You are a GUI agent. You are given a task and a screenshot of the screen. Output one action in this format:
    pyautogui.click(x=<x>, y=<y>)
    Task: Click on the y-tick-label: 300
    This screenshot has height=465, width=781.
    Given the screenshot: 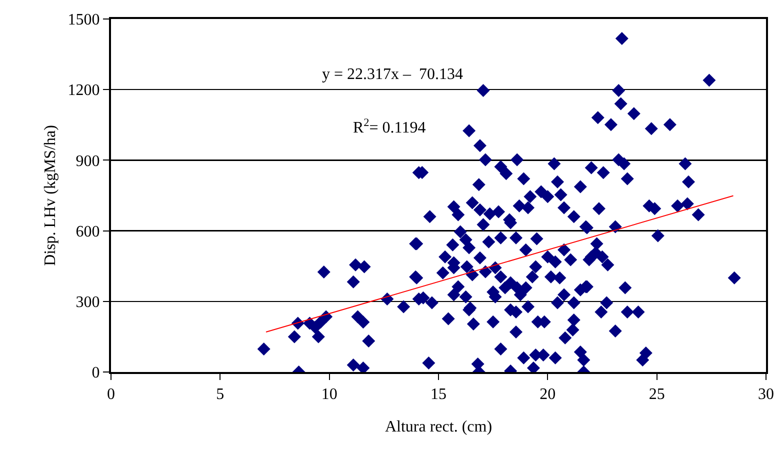 What is the action you would take?
    pyautogui.click(x=88, y=302)
    